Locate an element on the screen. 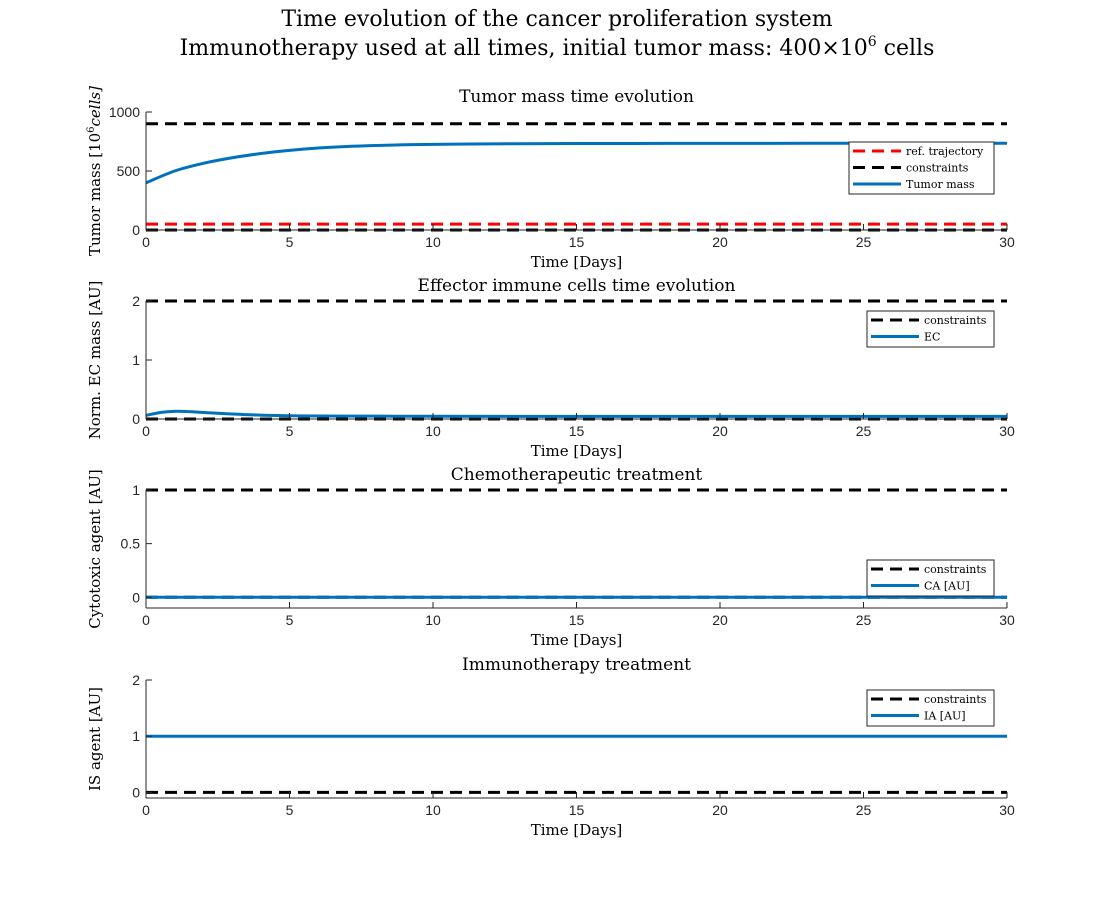  y-tick-label: 0.5 is located at coordinates (131, 544).